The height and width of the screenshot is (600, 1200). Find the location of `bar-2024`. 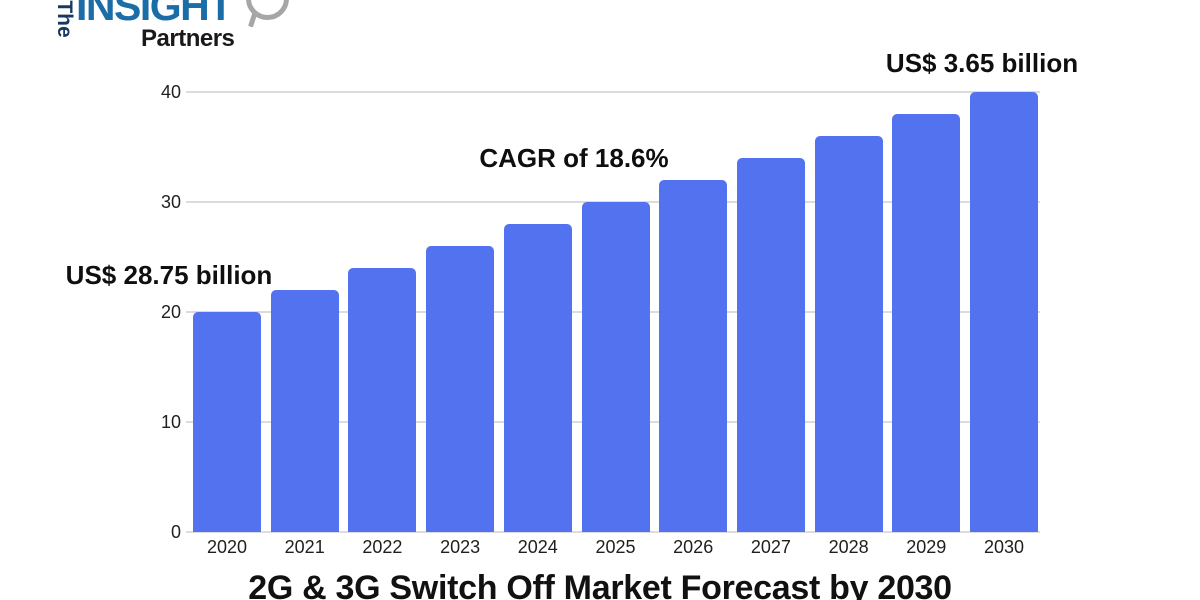

bar-2024 is located at coordinates (537, 378).